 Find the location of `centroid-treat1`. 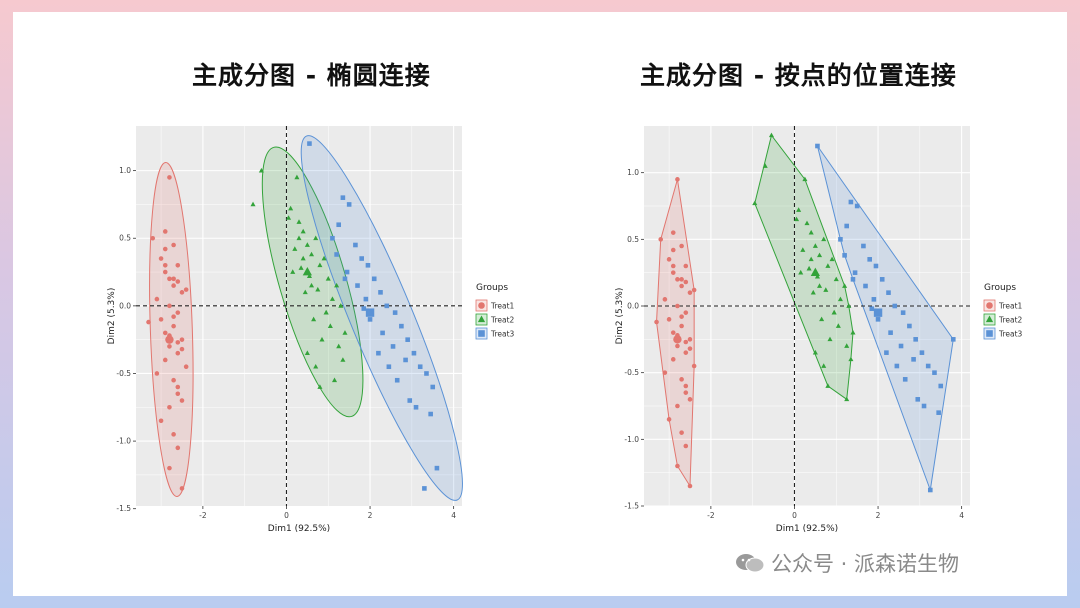

centroid-treat1 is located at coordinates (169, 339).